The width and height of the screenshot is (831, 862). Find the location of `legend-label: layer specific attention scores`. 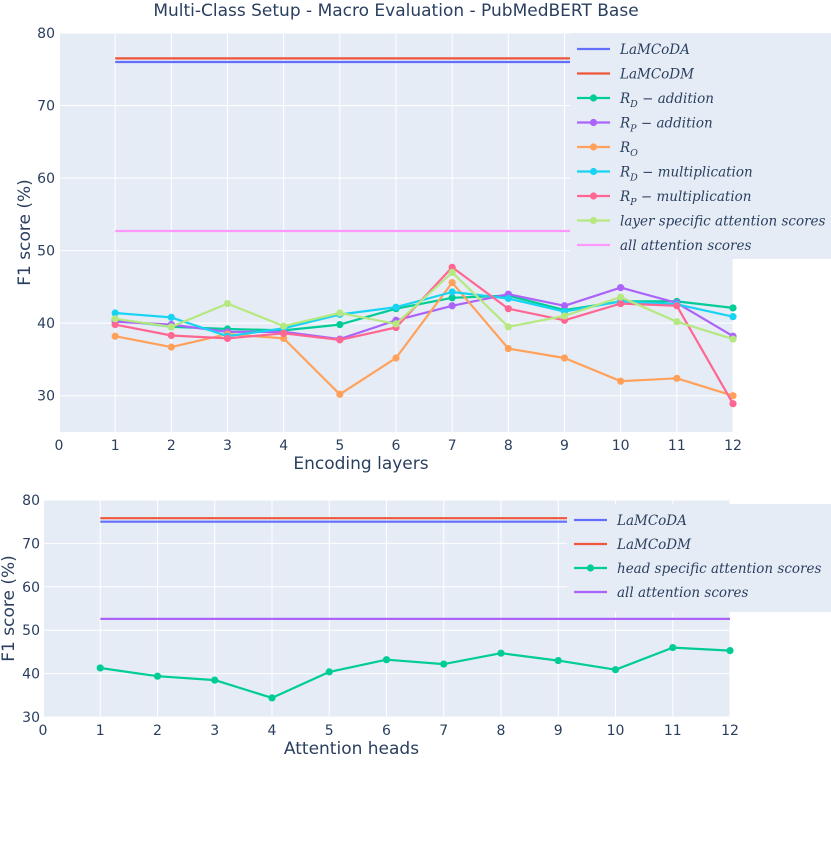

legend-label: layer specific attention scores is located at coordinates (723, 222).